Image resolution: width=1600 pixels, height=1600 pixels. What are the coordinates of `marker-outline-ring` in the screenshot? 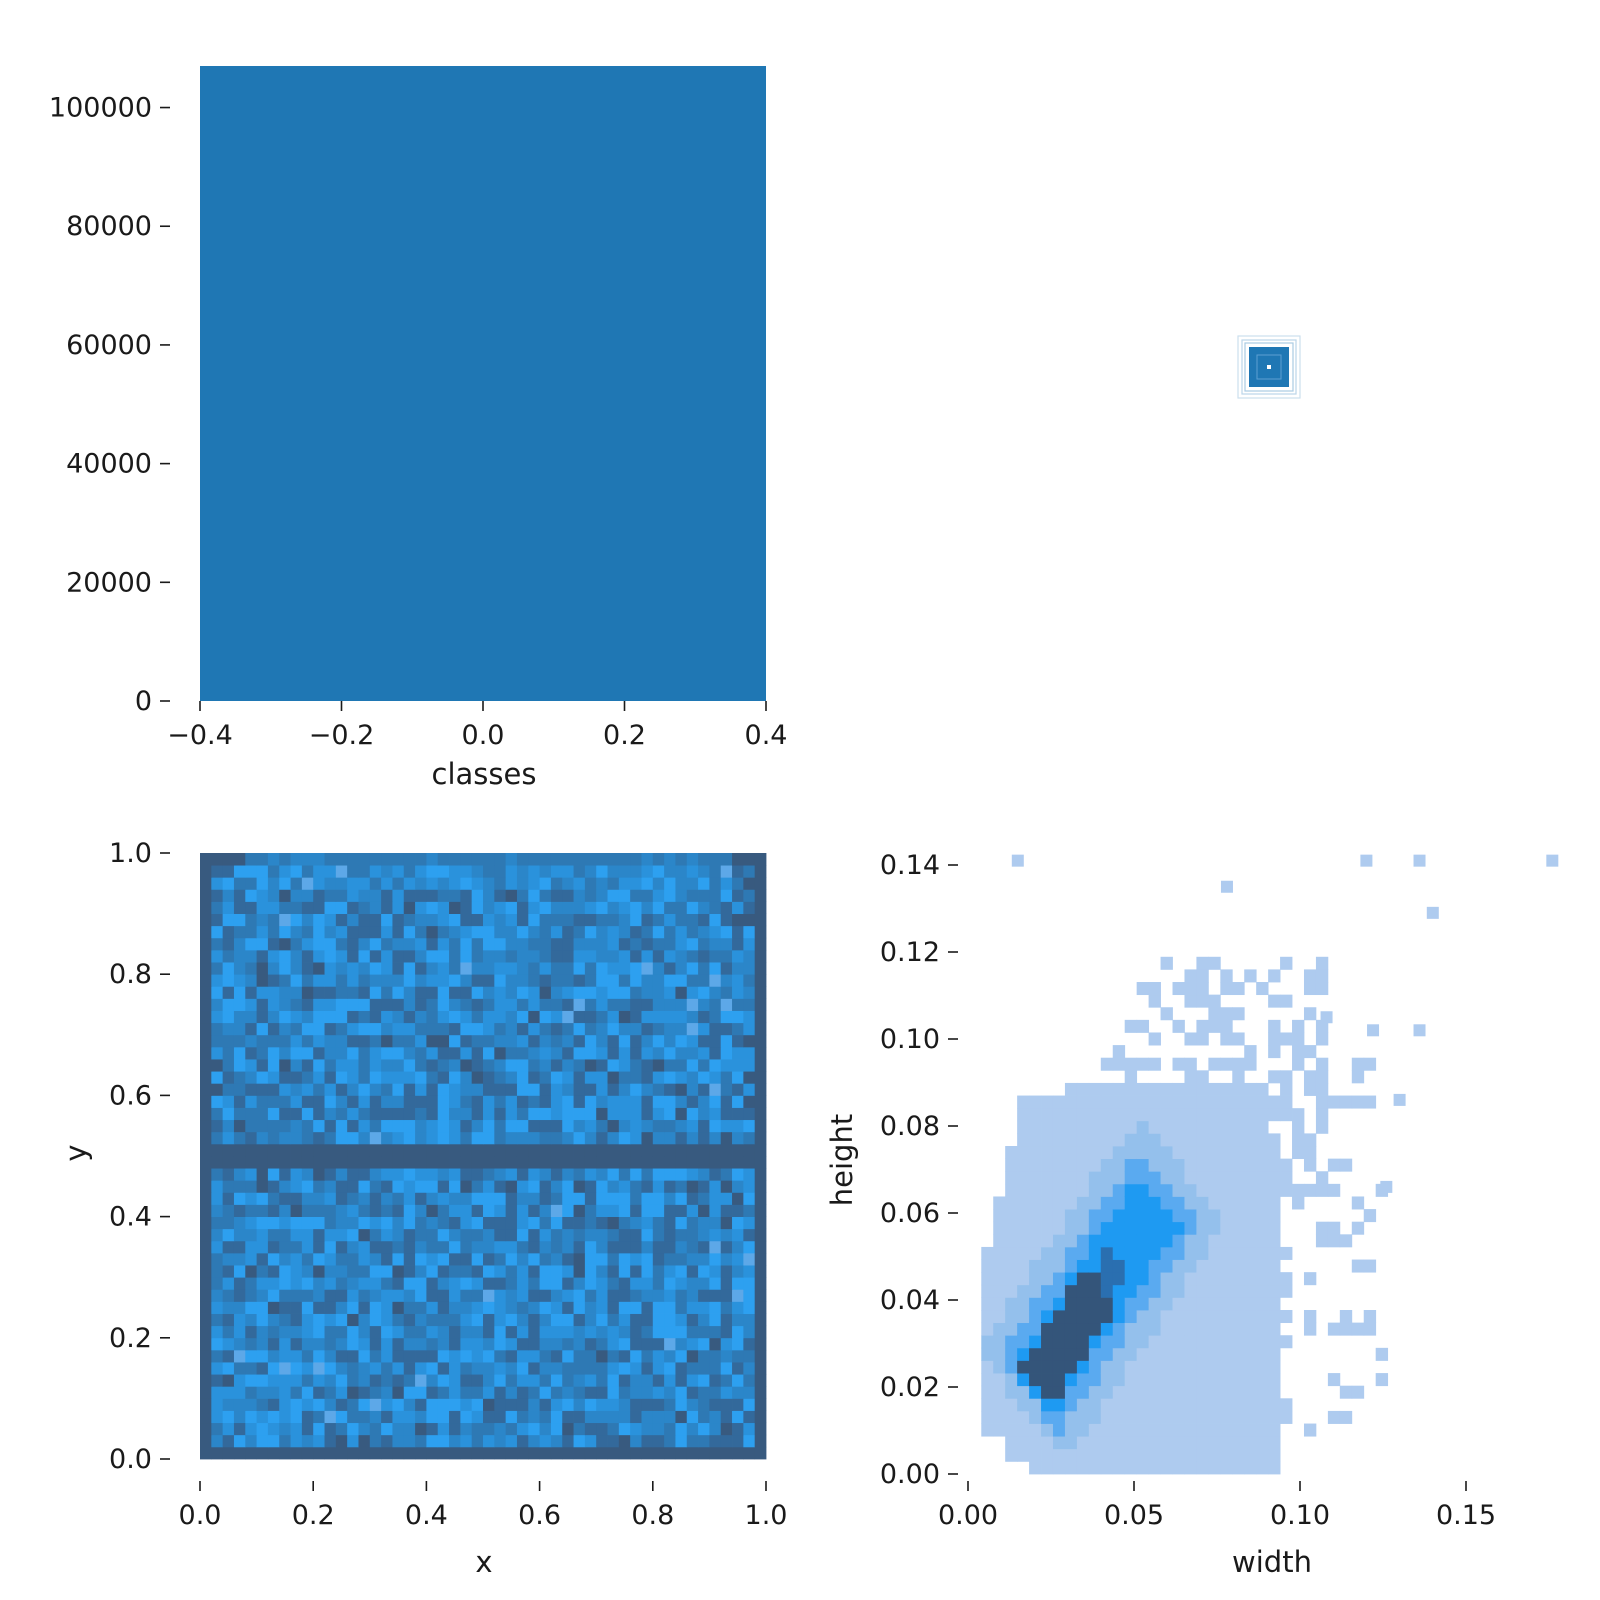 It's located at (1269, 367).